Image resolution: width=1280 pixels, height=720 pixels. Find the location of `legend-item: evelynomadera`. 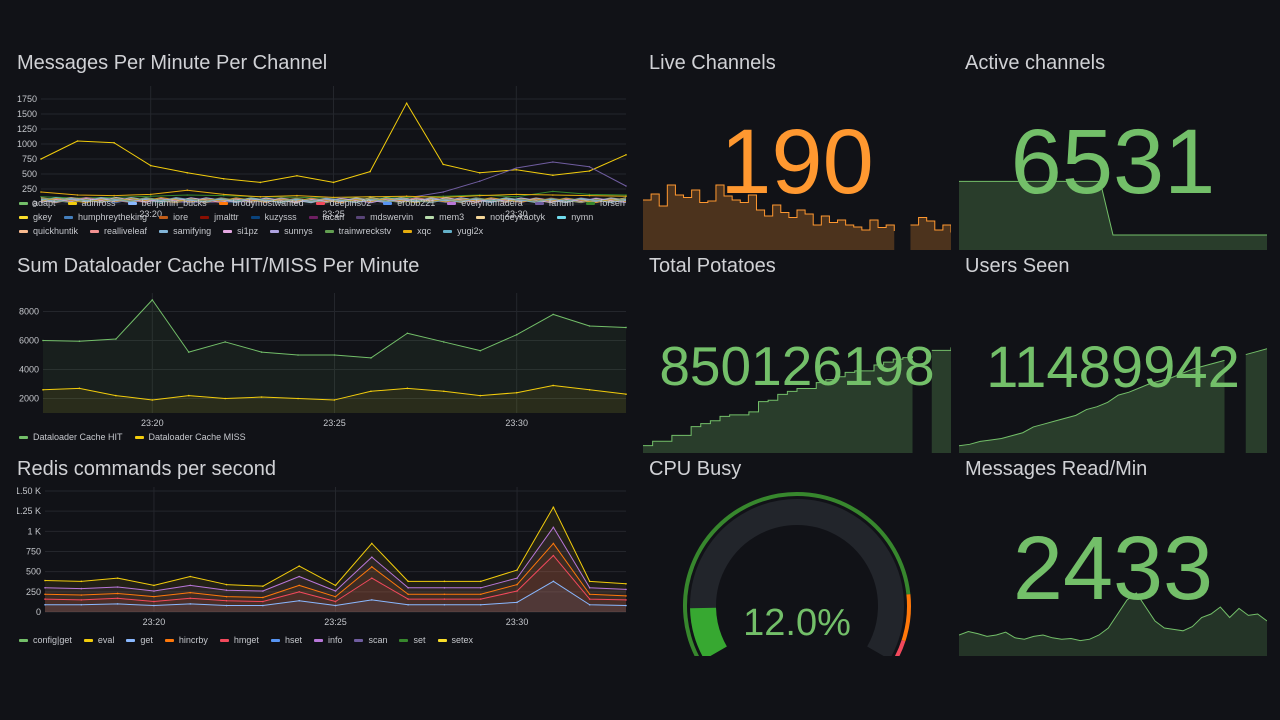

legend-item: evelynomadera is located at coordinates (485, 203).